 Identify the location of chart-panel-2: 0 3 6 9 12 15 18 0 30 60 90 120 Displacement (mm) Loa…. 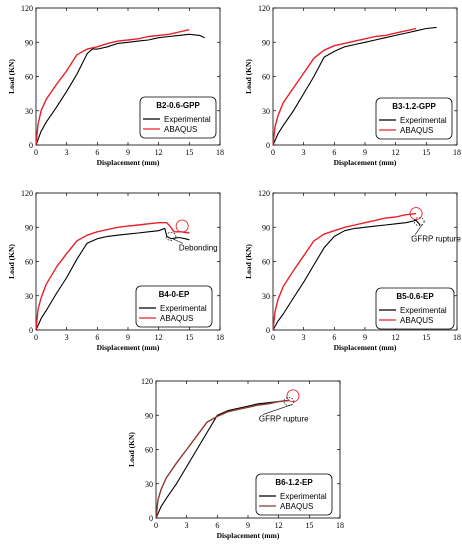
(352, 85).